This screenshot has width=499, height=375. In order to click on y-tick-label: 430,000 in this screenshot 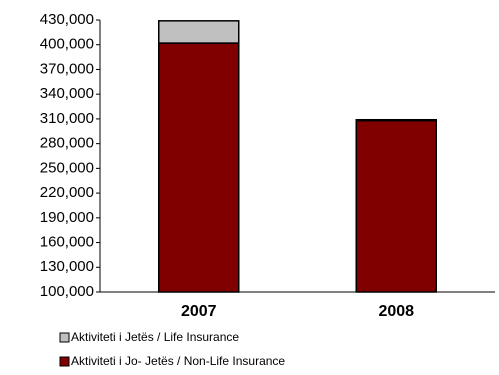, I will do `click(67, 19)`.